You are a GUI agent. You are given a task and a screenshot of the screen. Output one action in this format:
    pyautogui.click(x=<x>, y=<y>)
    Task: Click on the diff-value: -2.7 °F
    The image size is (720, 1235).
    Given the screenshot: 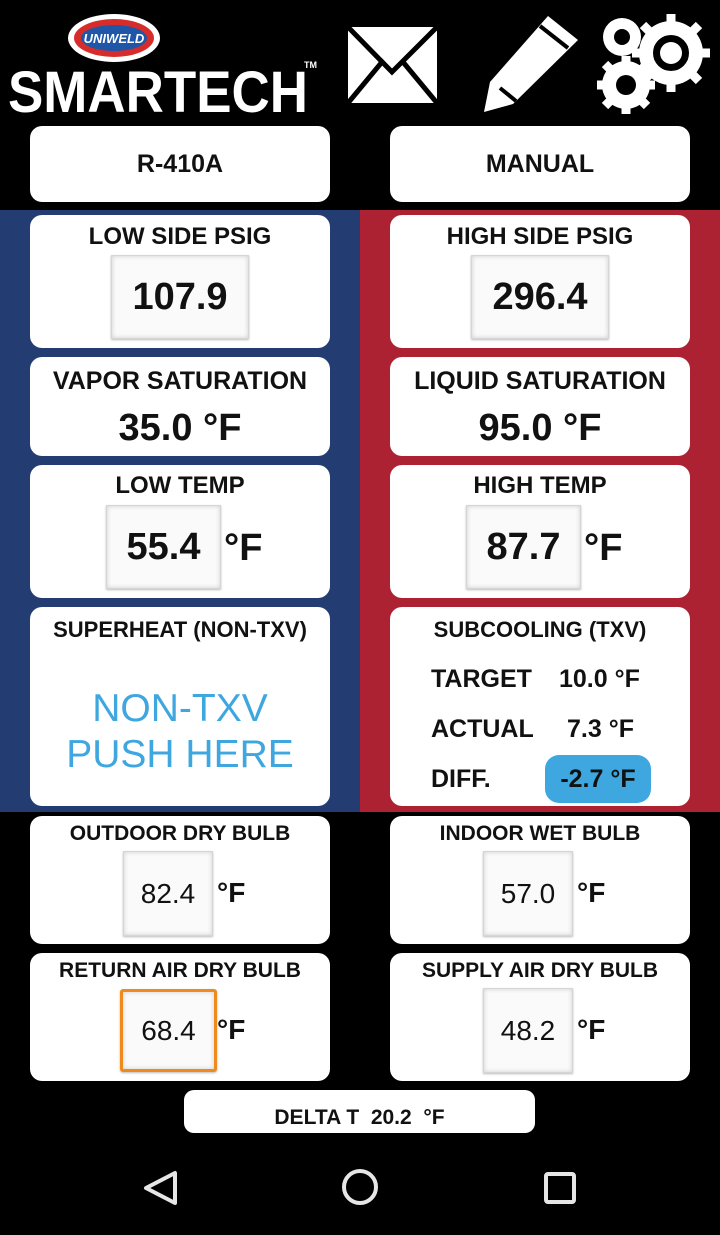 What is the action you would take?
    pyautogui.click(x=598, y=779)
    